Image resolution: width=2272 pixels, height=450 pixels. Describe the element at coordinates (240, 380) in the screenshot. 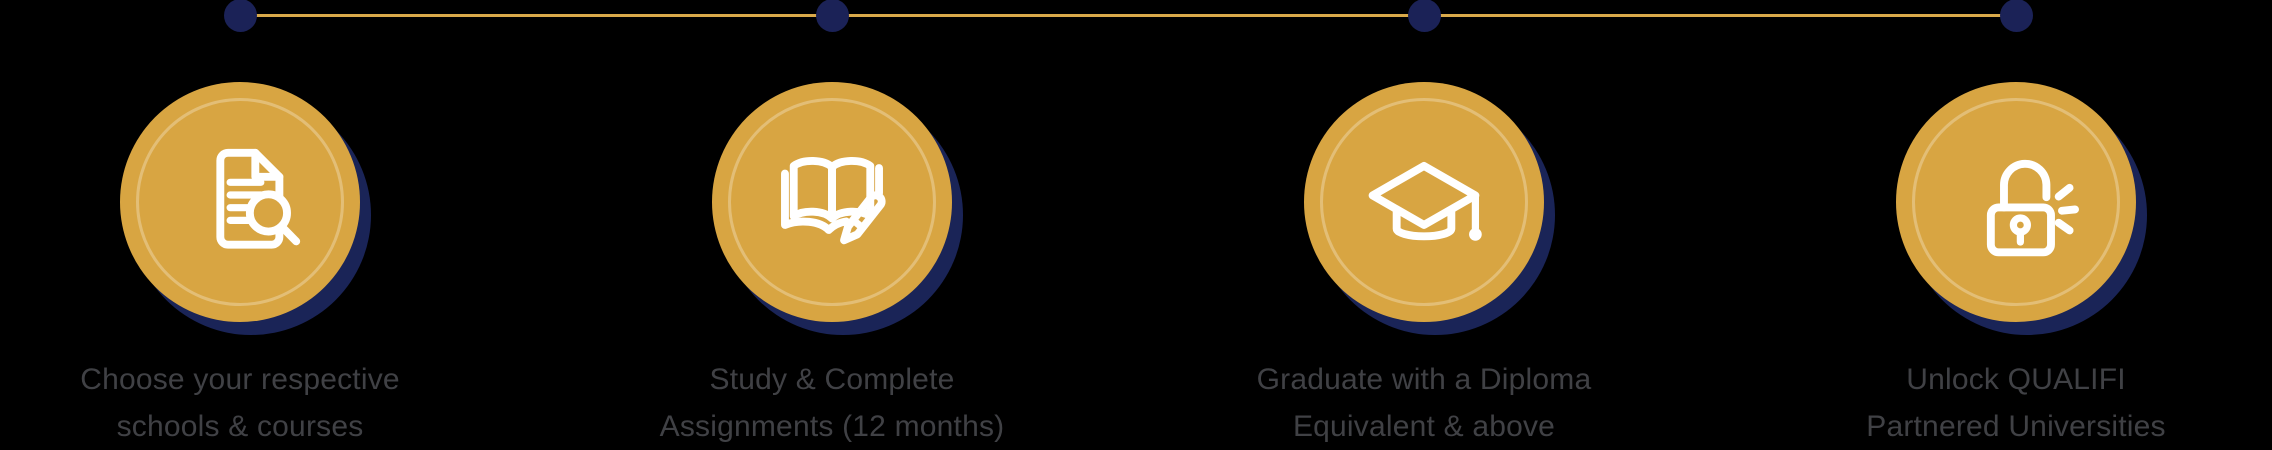

I see `step-label-line1: Choose your respective` at that location.